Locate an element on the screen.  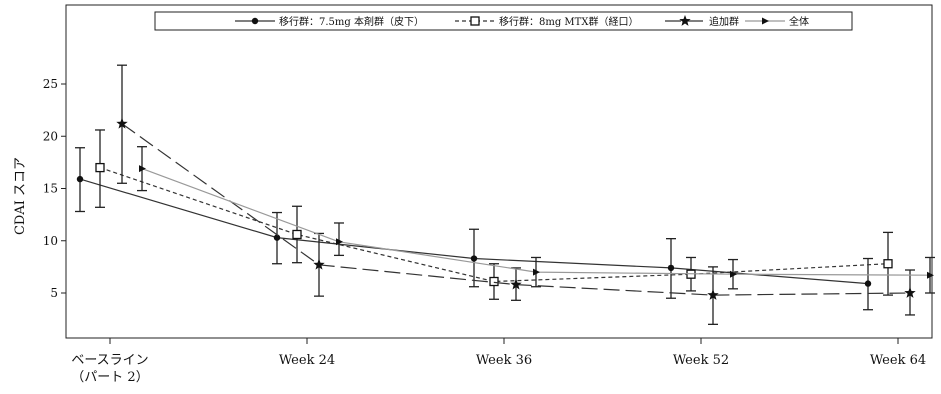
legend-entry: 追加群 is located at coordinates (702, 21).